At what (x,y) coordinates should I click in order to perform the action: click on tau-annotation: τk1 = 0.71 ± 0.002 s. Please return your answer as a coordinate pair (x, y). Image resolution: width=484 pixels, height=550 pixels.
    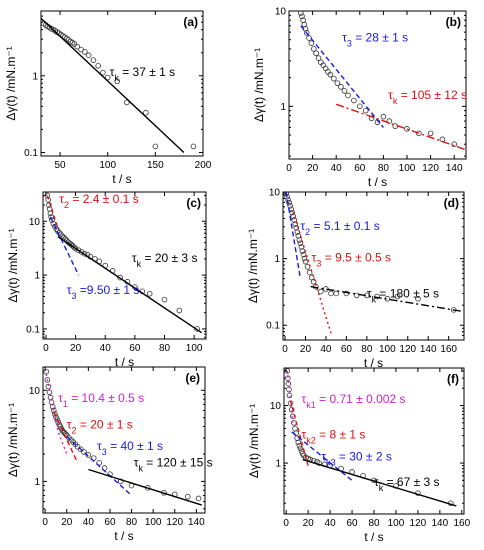
    Looking at the image, I should click on (354, 401).